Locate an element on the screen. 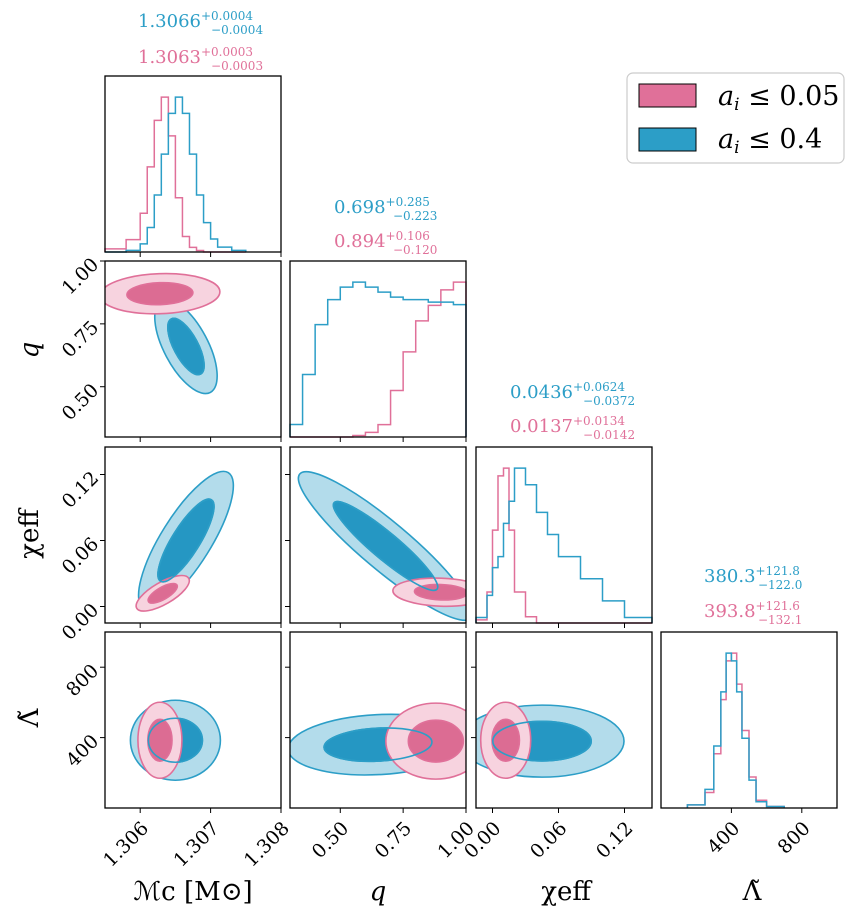  hist-Lambda-blue is located at coordinates (735, 730).